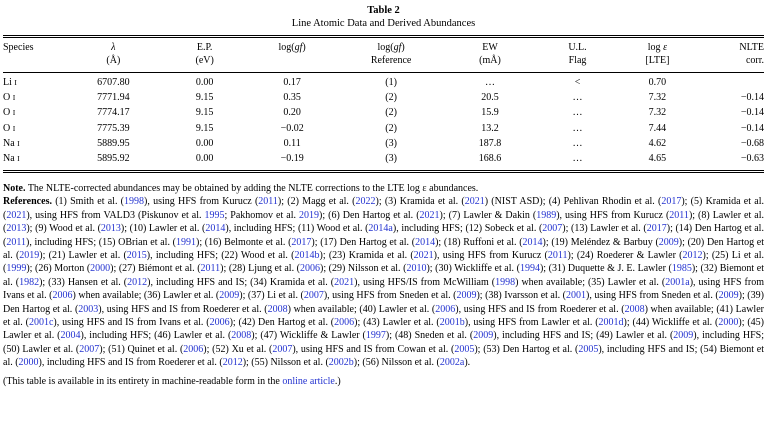  What do you see at coordinates (490, 143) in the screenshot?
I see `cell-ew: 187.8` at bounding box center [490, 143].